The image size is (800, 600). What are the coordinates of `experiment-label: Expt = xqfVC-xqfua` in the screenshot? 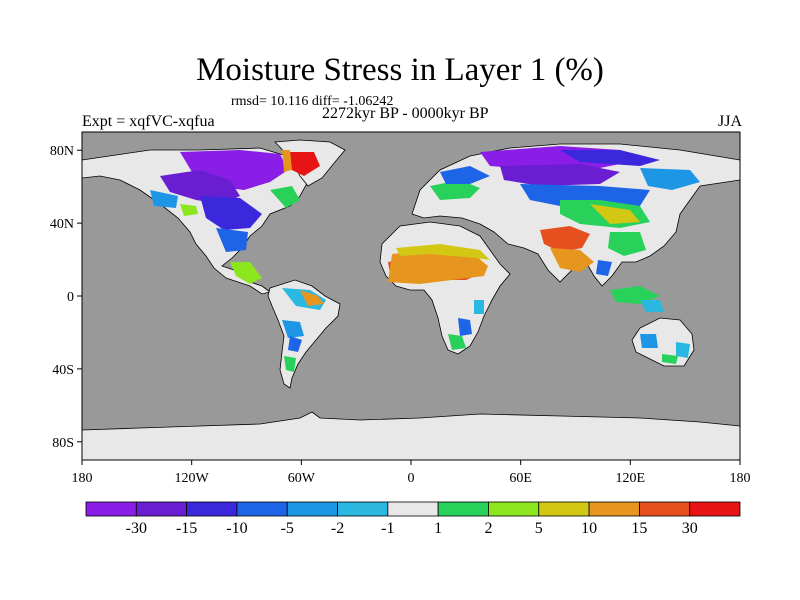 It's located at (148, 121).